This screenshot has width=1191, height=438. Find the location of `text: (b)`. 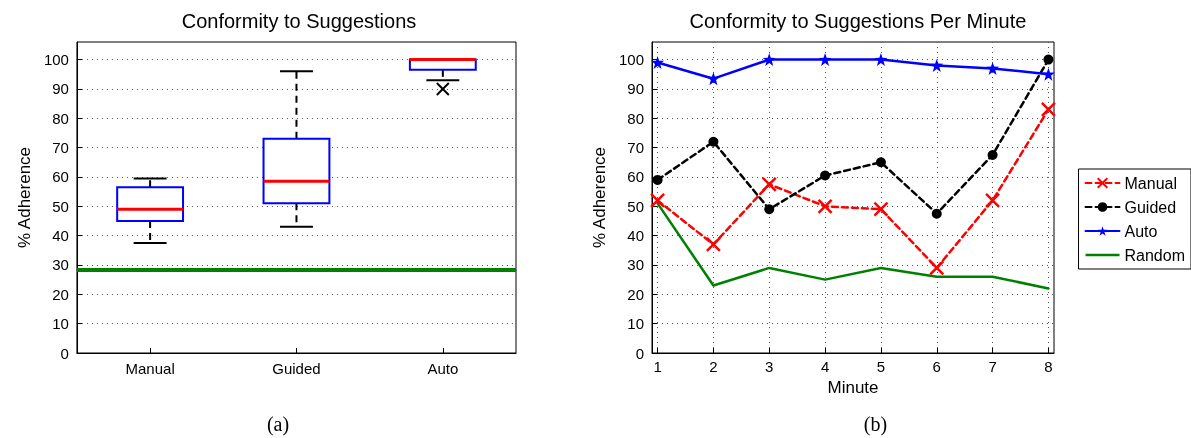

text: (b) is located at coordinates (875, 424).